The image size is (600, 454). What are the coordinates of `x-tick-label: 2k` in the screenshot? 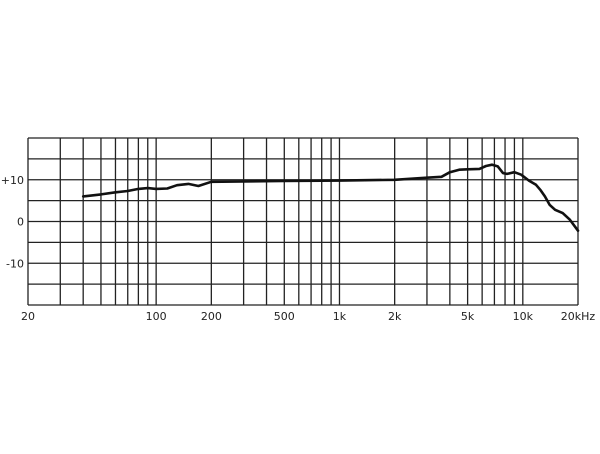 It's located at (395, 316).